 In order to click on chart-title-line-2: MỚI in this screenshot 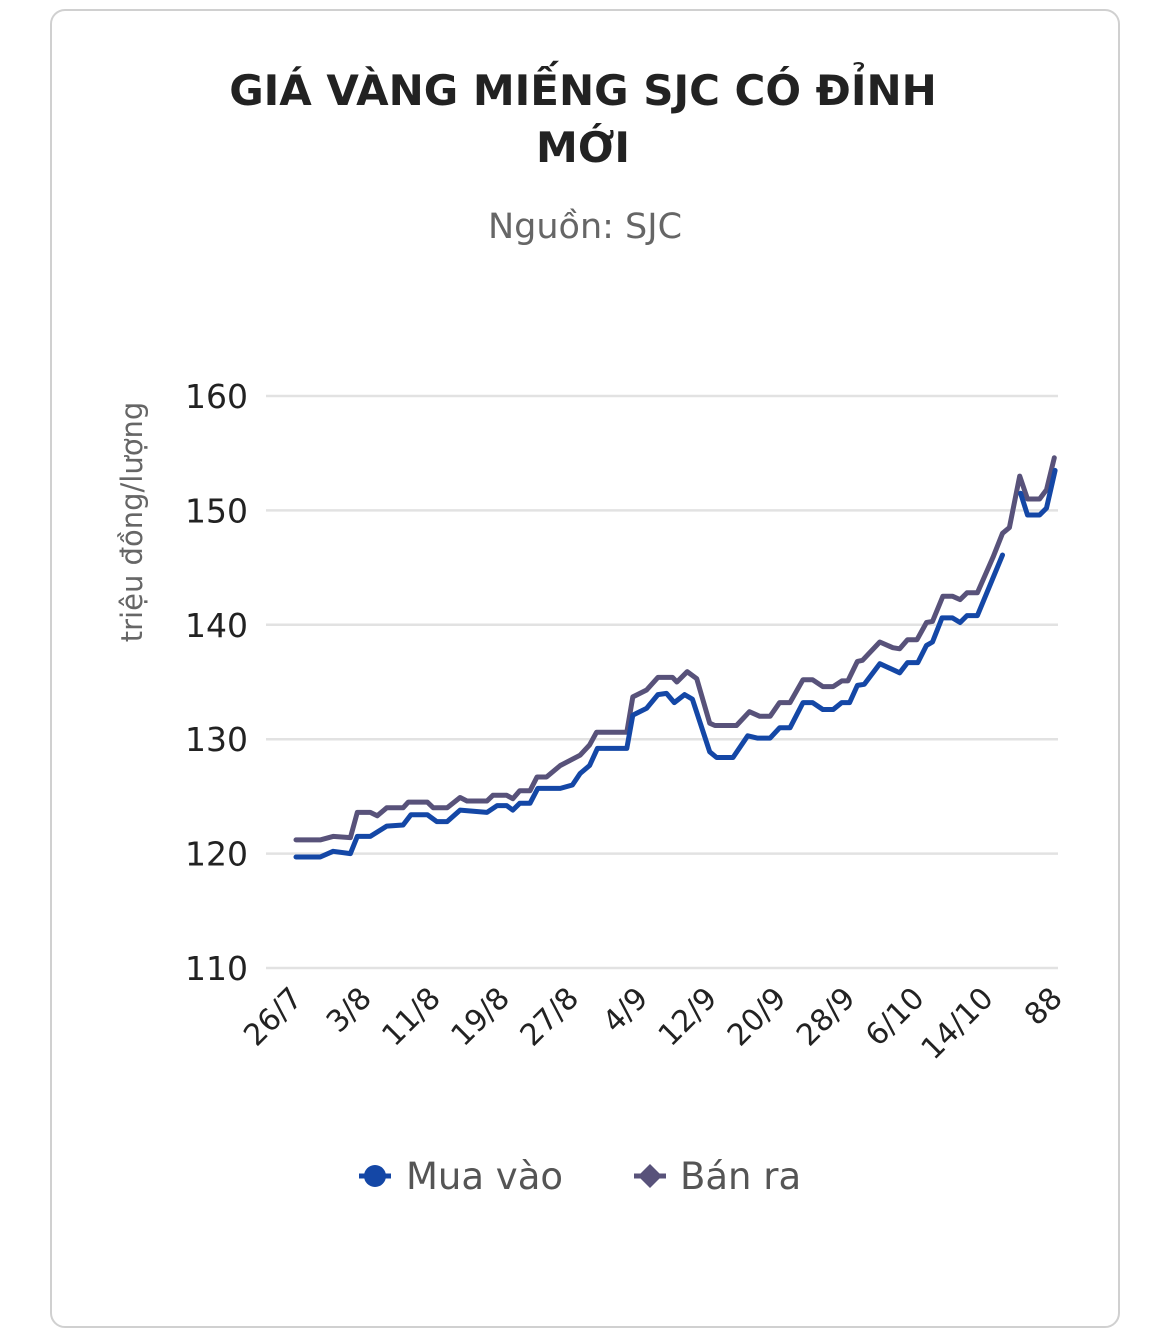, I will do `click(583, 147)`.